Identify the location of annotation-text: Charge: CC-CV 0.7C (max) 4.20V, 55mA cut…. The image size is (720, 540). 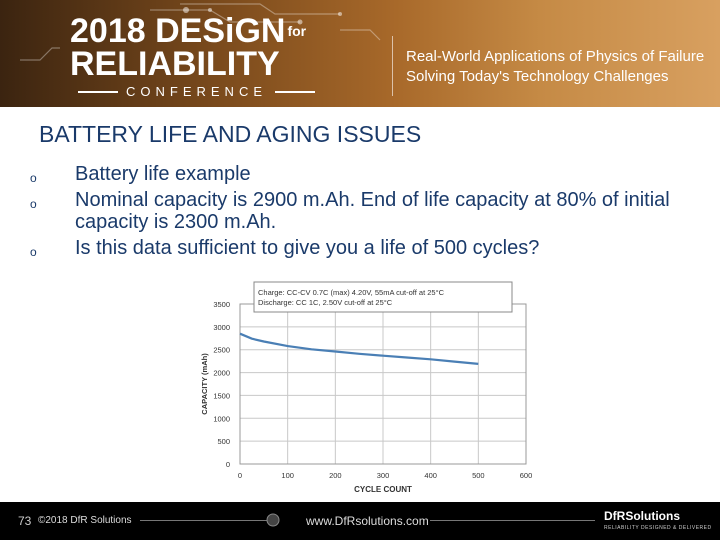
(351, 292).